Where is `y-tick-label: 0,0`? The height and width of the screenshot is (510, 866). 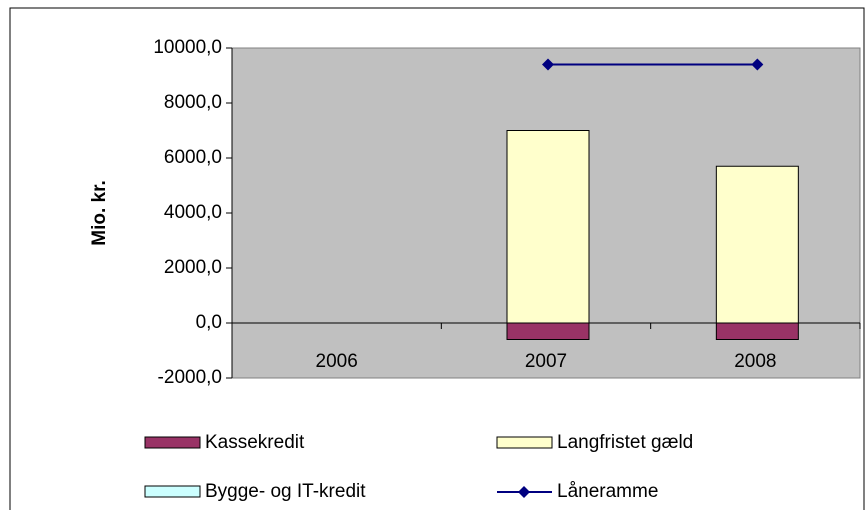 y-tick-label: 0,0 is located at coordinates (209, 322).